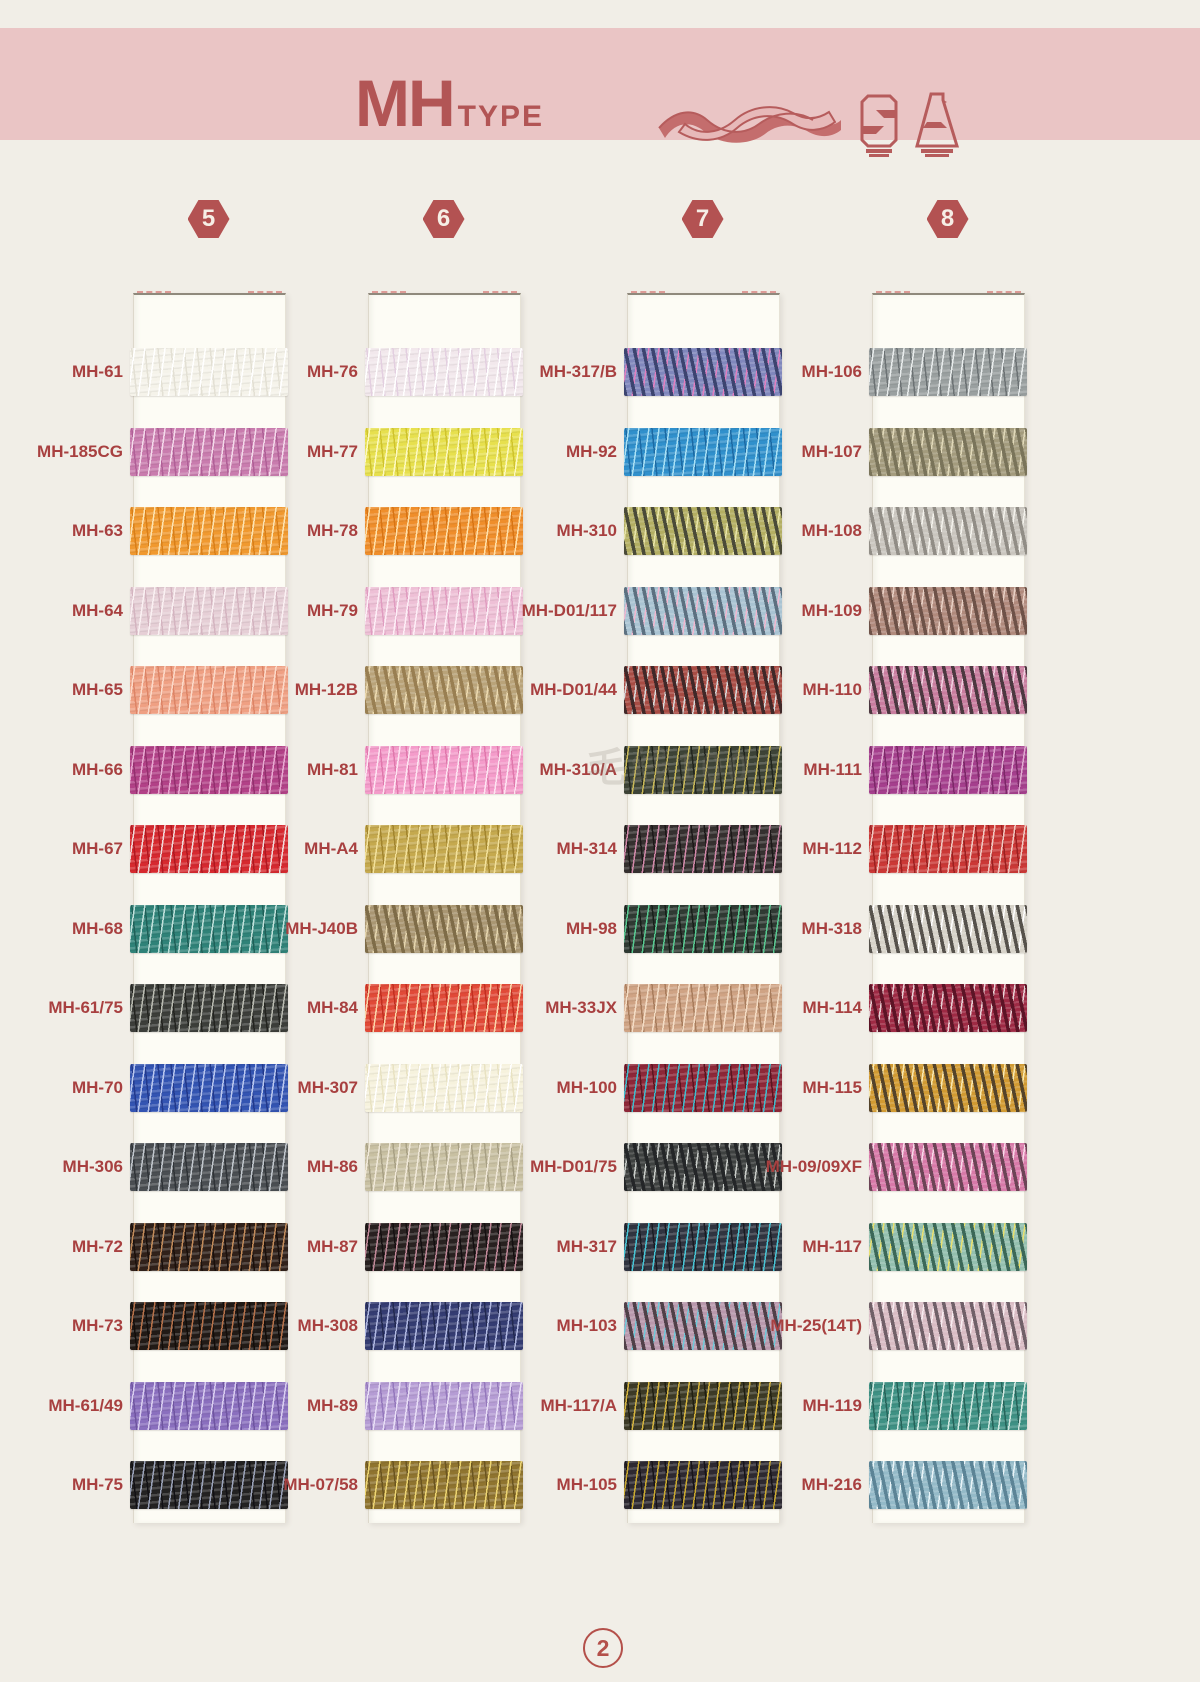 The height and width of the screenshot is (1682, 1200). Describe the element at coordinates (813, 1166) in the screenshot. I see `swatch-label: MH-09/09XF` at that location.